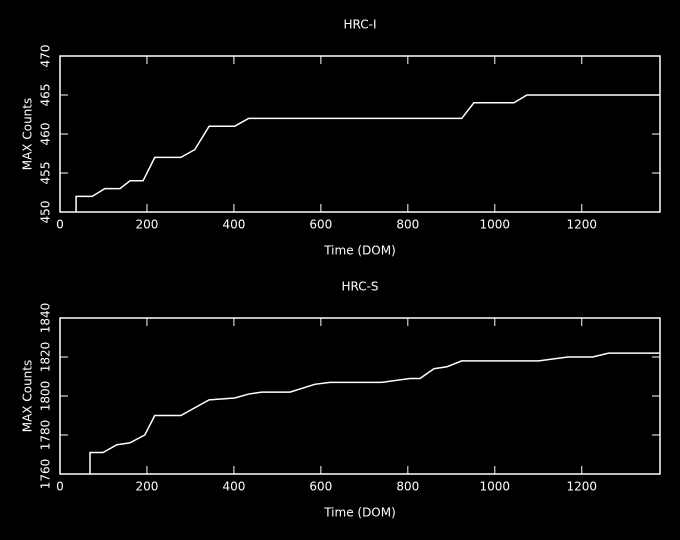  What do you see at coordinates (46, 357) in the screenshot?
I see `y-tick-label: 1820` at bounding box center [46, 357].